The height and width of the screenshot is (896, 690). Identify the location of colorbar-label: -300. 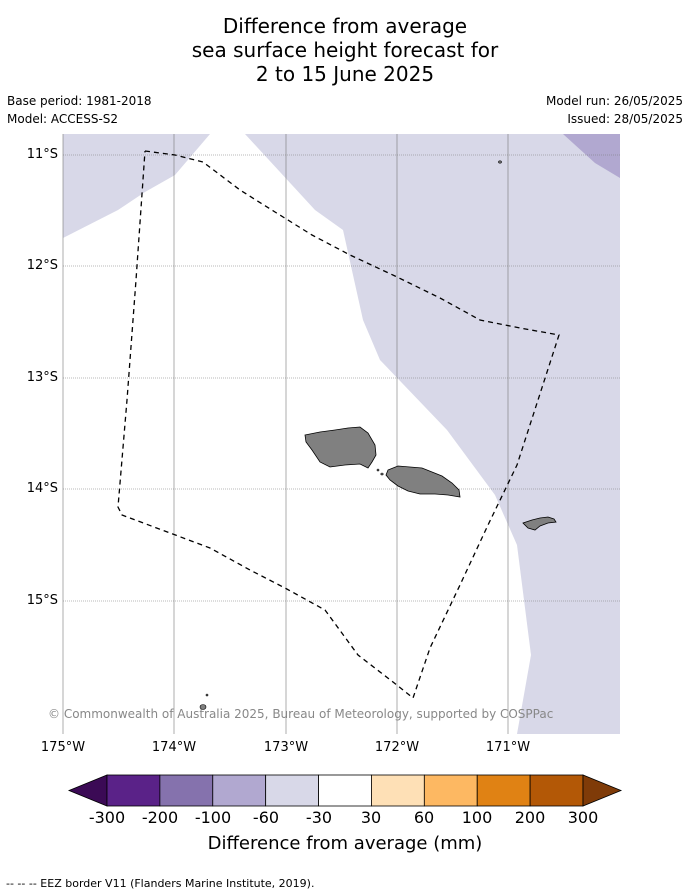
(107, 817).